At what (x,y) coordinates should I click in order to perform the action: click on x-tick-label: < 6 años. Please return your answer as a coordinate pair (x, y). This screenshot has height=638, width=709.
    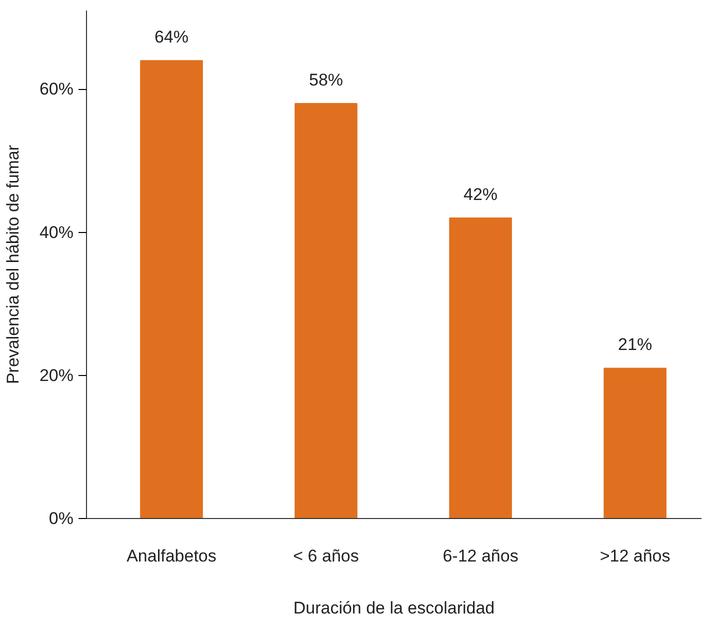
    Looking at the image, I should click on (326, 556).